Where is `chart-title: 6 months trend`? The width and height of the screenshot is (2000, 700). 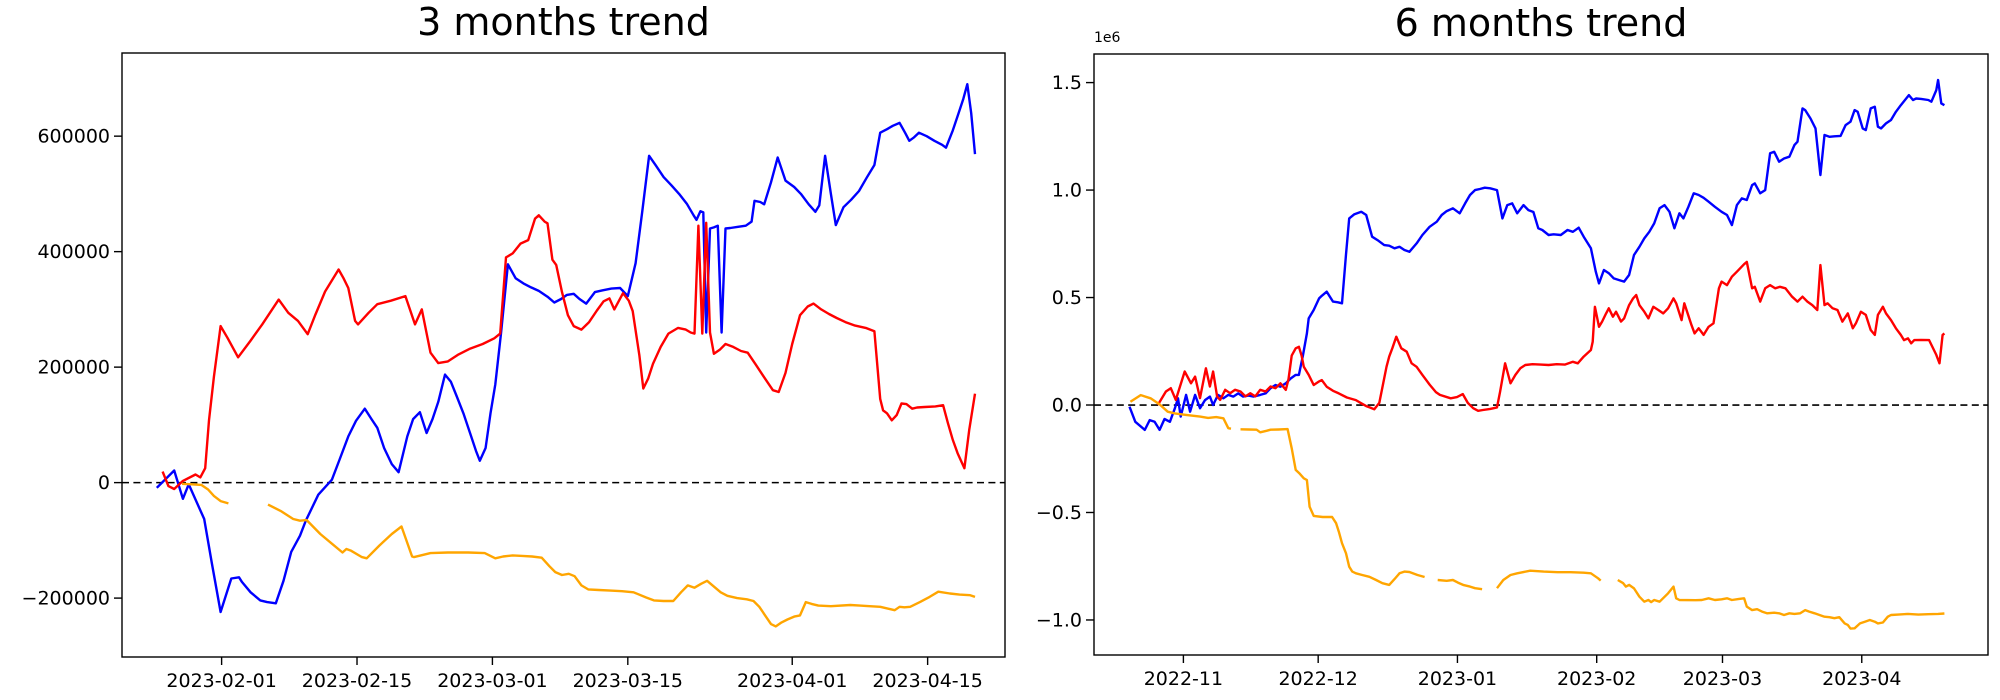 chart-title: 6 months trend is located at coordinates (1541, 23).